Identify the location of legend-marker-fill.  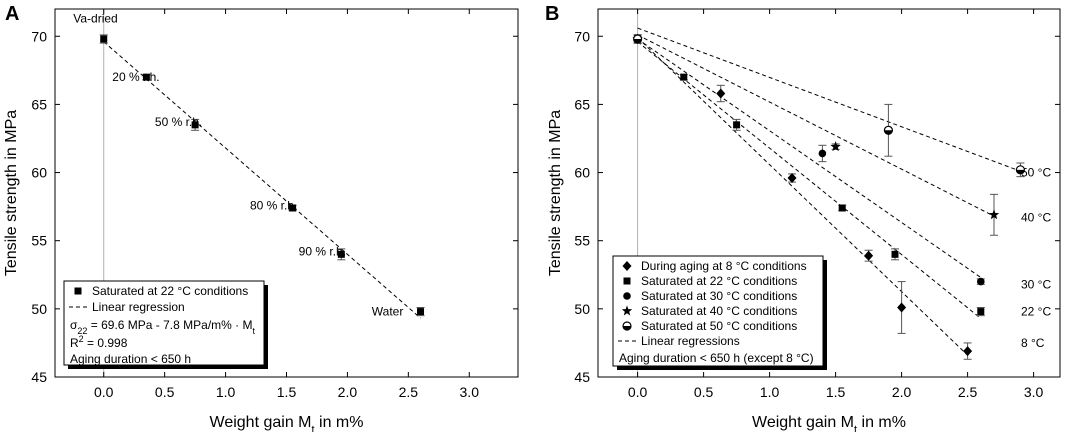
(627, 328).